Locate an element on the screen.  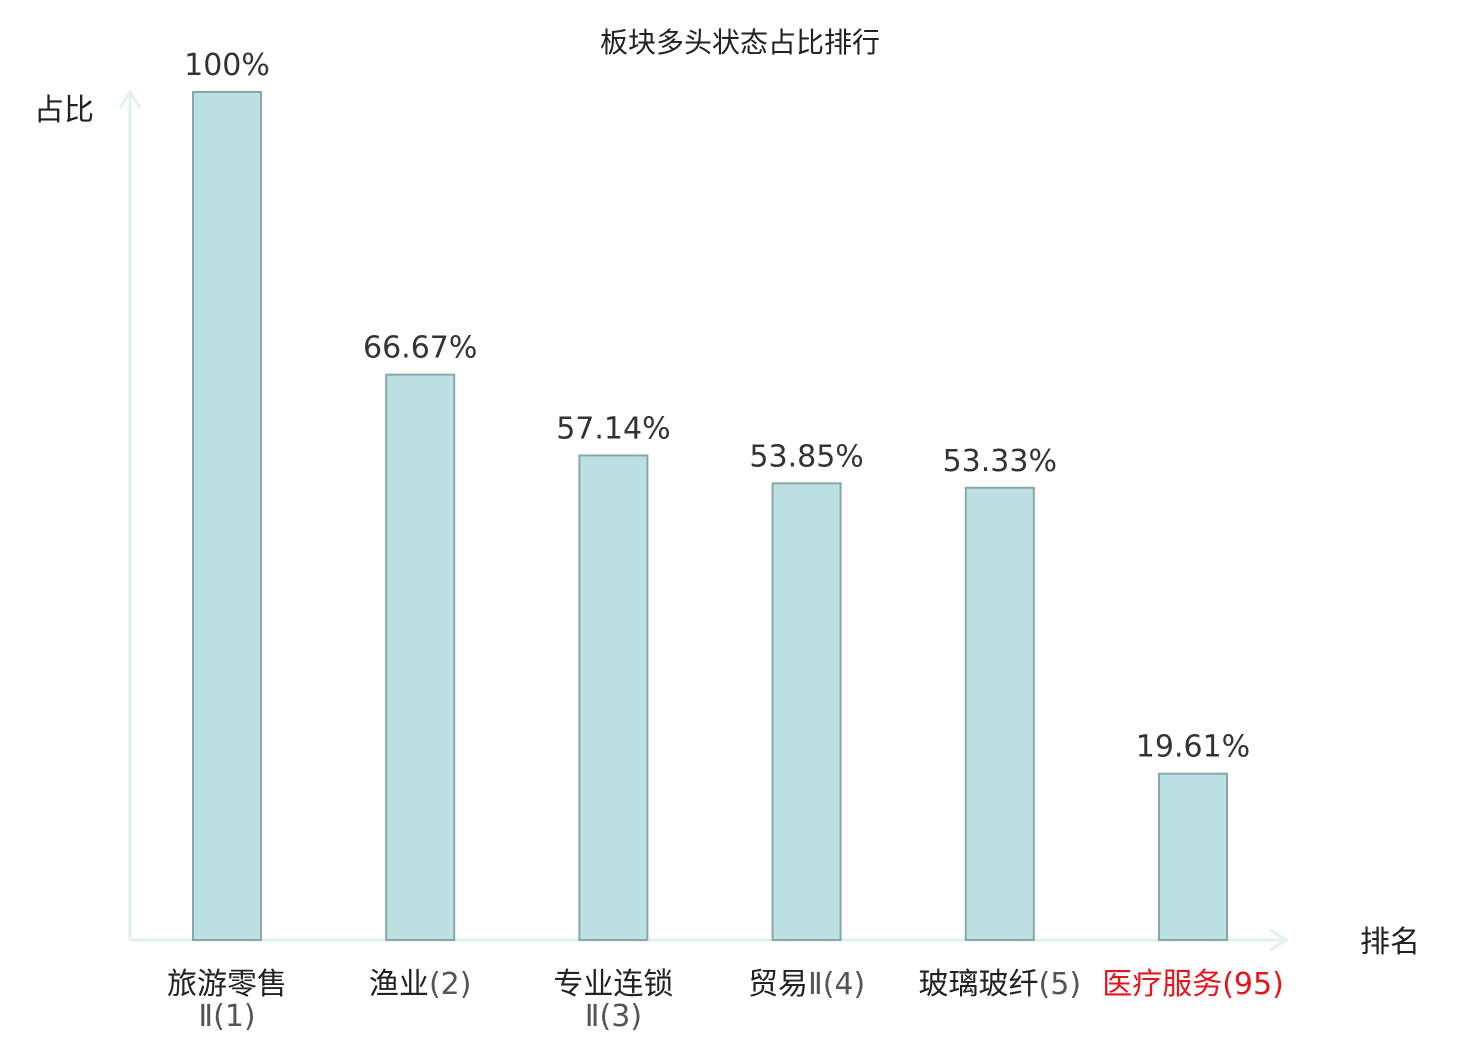
y-axis-label: 占比 is located at coordinates (64, 110).